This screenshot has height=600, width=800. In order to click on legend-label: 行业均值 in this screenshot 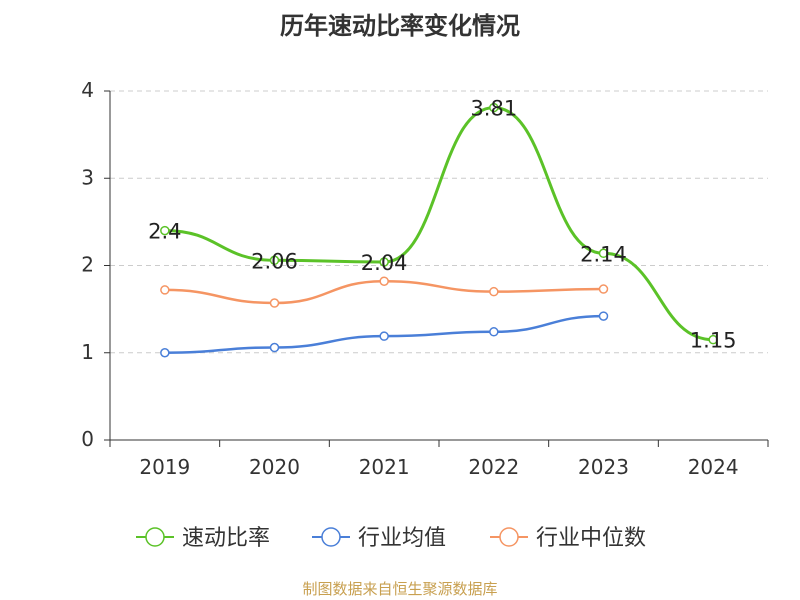, I will do `click(402, 538)`.